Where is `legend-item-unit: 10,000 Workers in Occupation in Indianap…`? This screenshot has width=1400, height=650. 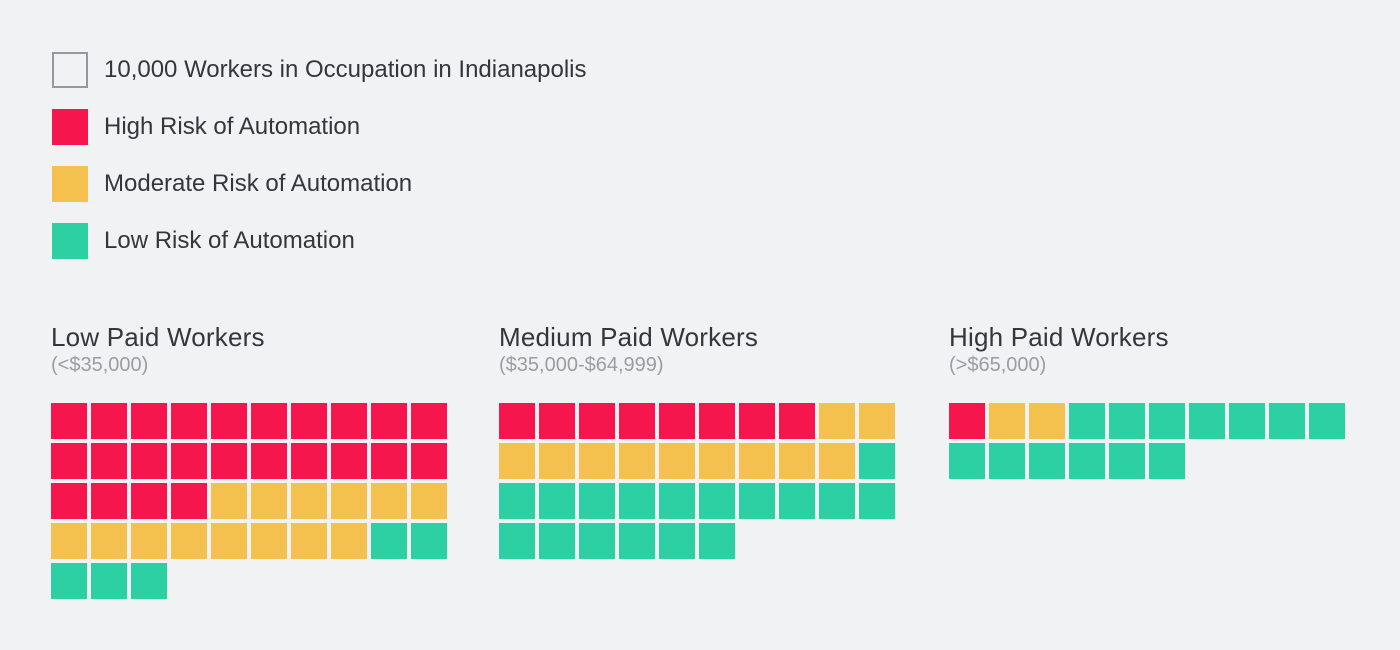
legend-item-unit: 10,000 Workers in Occupation in Indianap… is located at coordinates (319, 70).